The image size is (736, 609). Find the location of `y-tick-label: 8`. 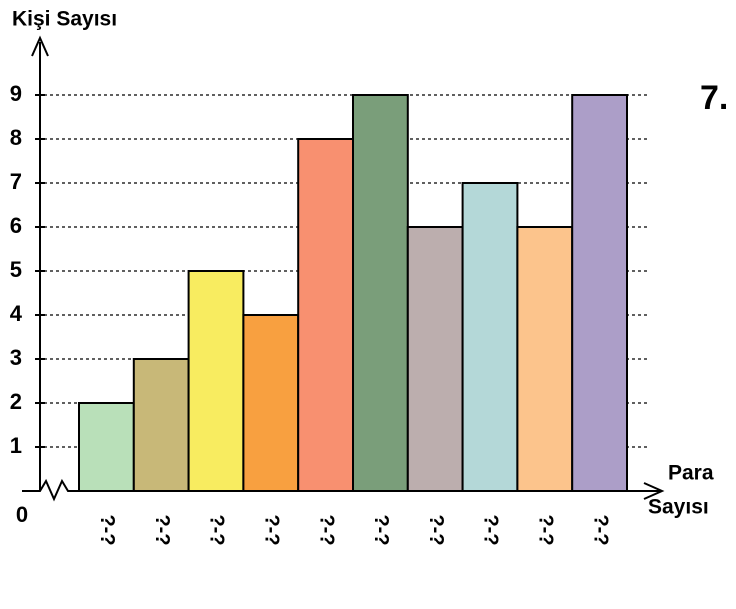

y-tick-label: 8 is located at coordinates (16, 137).